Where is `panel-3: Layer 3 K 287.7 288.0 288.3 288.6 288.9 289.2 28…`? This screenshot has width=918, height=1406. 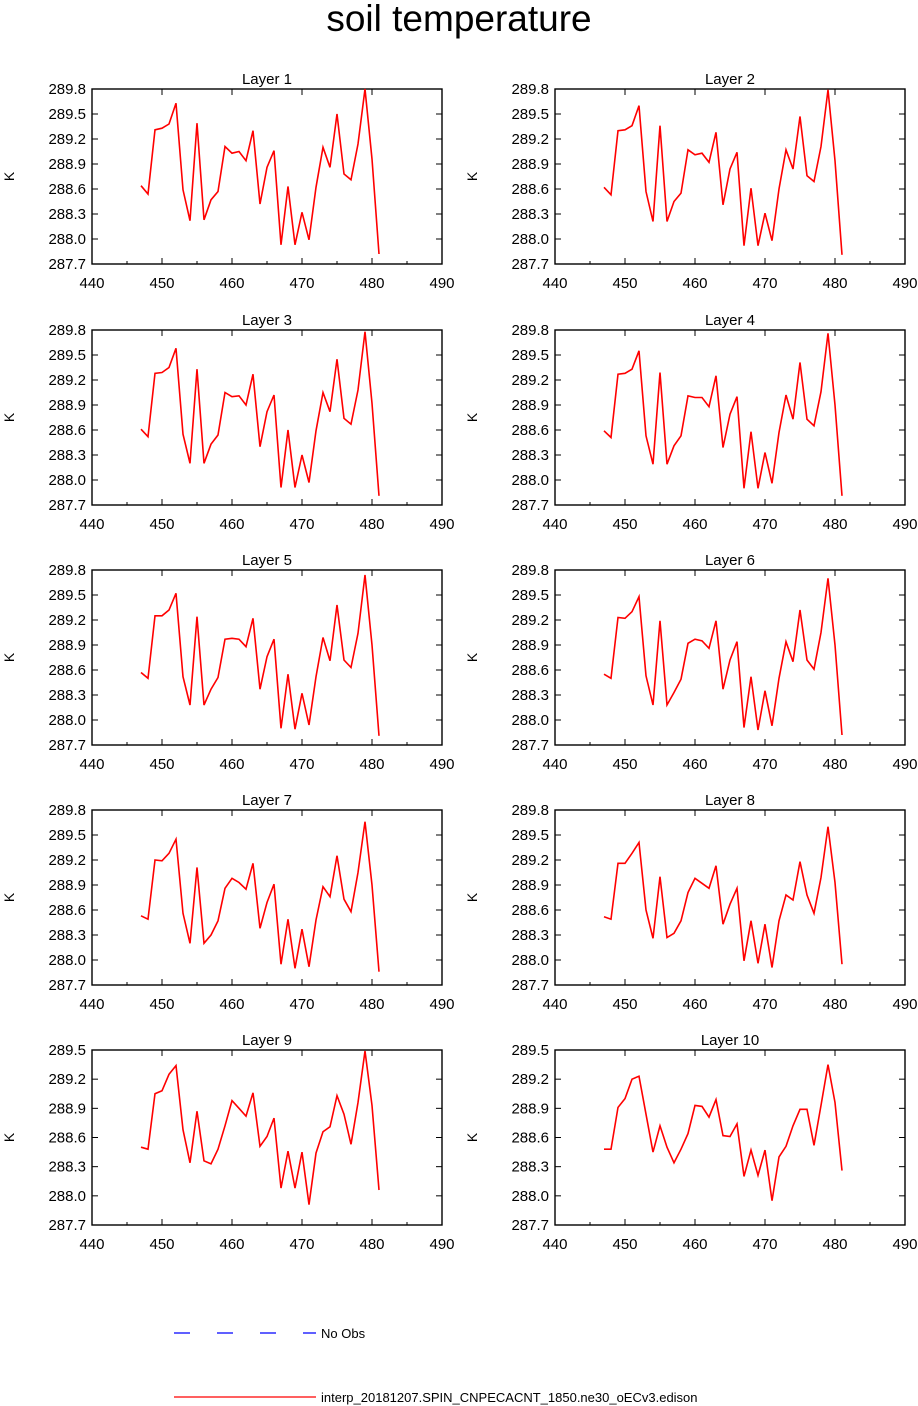 panel-3: Layer 3 K 287.7 288.0 288.3 288.6 288.9 289.2 28… is located at coordinates (228, 422).